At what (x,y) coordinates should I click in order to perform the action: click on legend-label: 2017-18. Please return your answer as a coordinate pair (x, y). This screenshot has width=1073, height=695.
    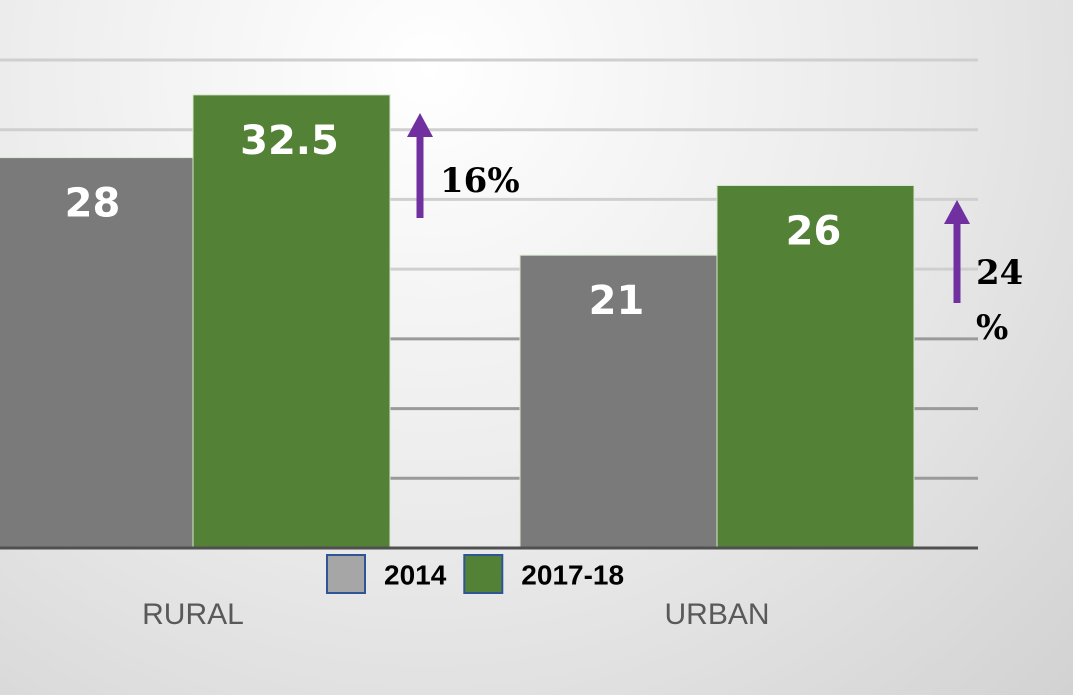
    Looking at the image, I should click on (572, 574).